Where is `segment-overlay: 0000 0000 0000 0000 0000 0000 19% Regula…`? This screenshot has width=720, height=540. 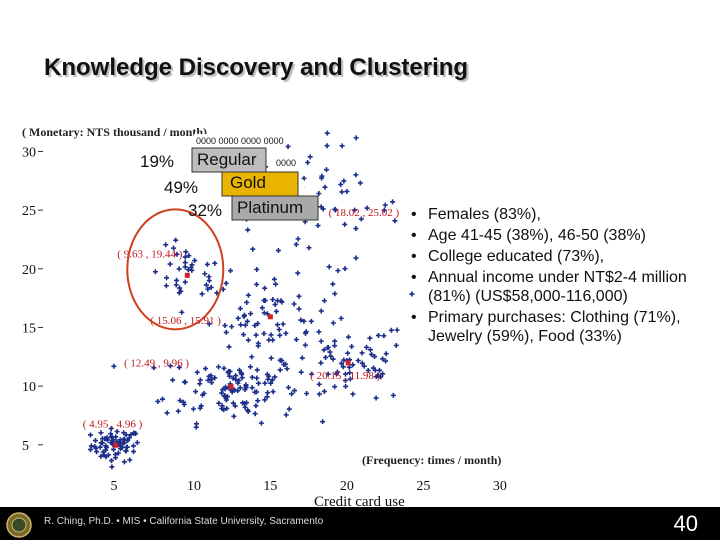 segment-overlay: 0000 0000 0000 0000 0000 0000 19% Regula… is located at coordinates (229, 177).